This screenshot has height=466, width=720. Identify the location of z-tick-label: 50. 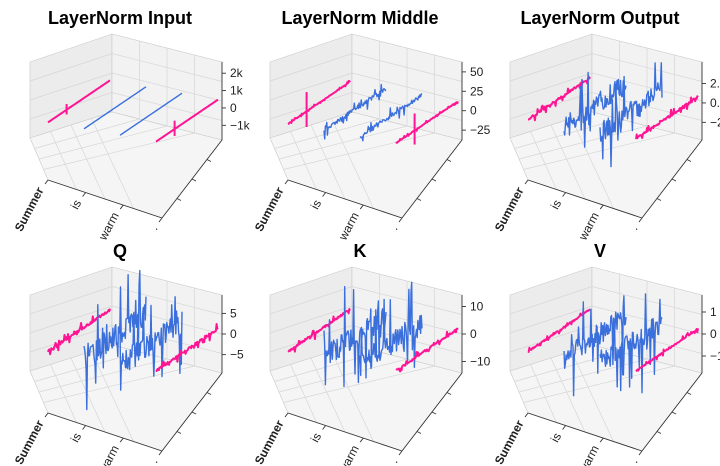
(477, 72).